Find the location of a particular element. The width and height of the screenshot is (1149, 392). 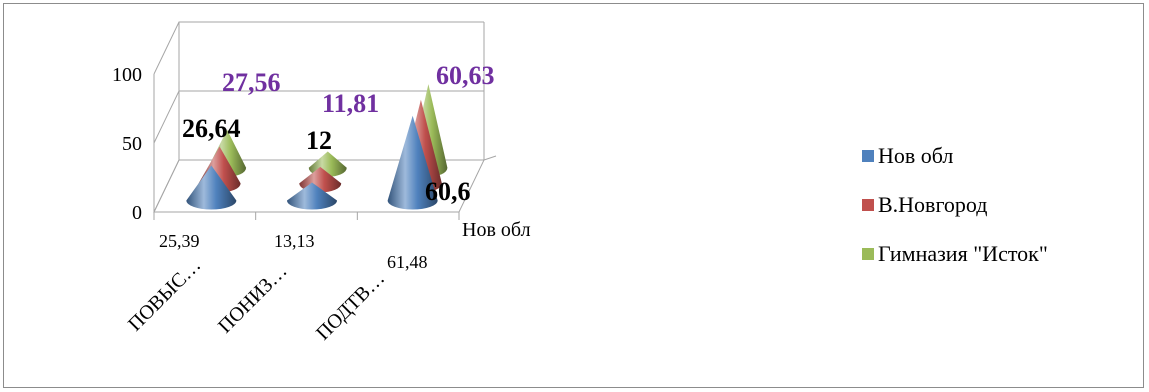

data-label: 25,39 is located at coordinates (179, 241).